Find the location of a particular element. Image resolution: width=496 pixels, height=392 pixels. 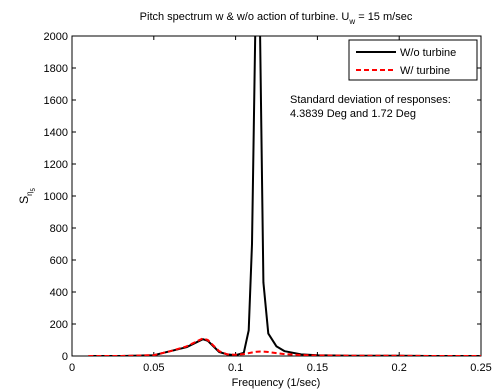

legend-box is located at coordinates (413, 60).